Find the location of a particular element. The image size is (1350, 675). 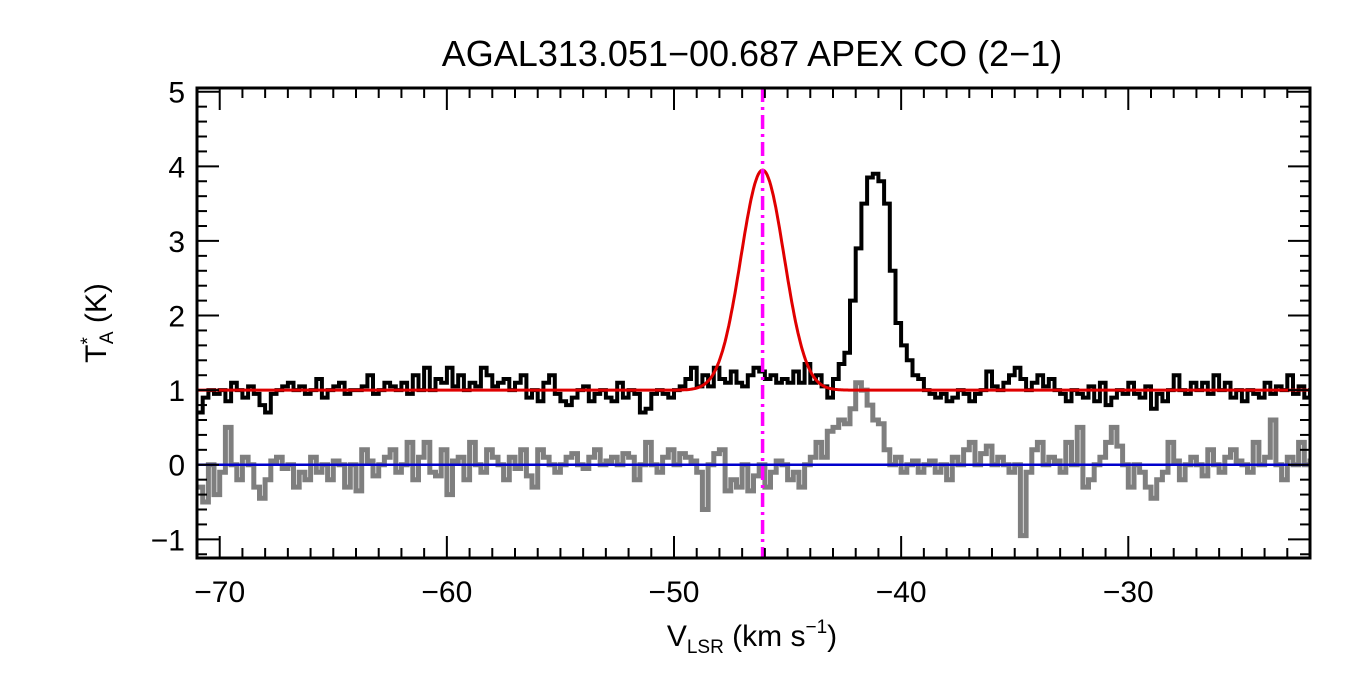

chart-title: AGAL313.051−00.687 APEX CO (2−1) is located at coordinates (752, 53).